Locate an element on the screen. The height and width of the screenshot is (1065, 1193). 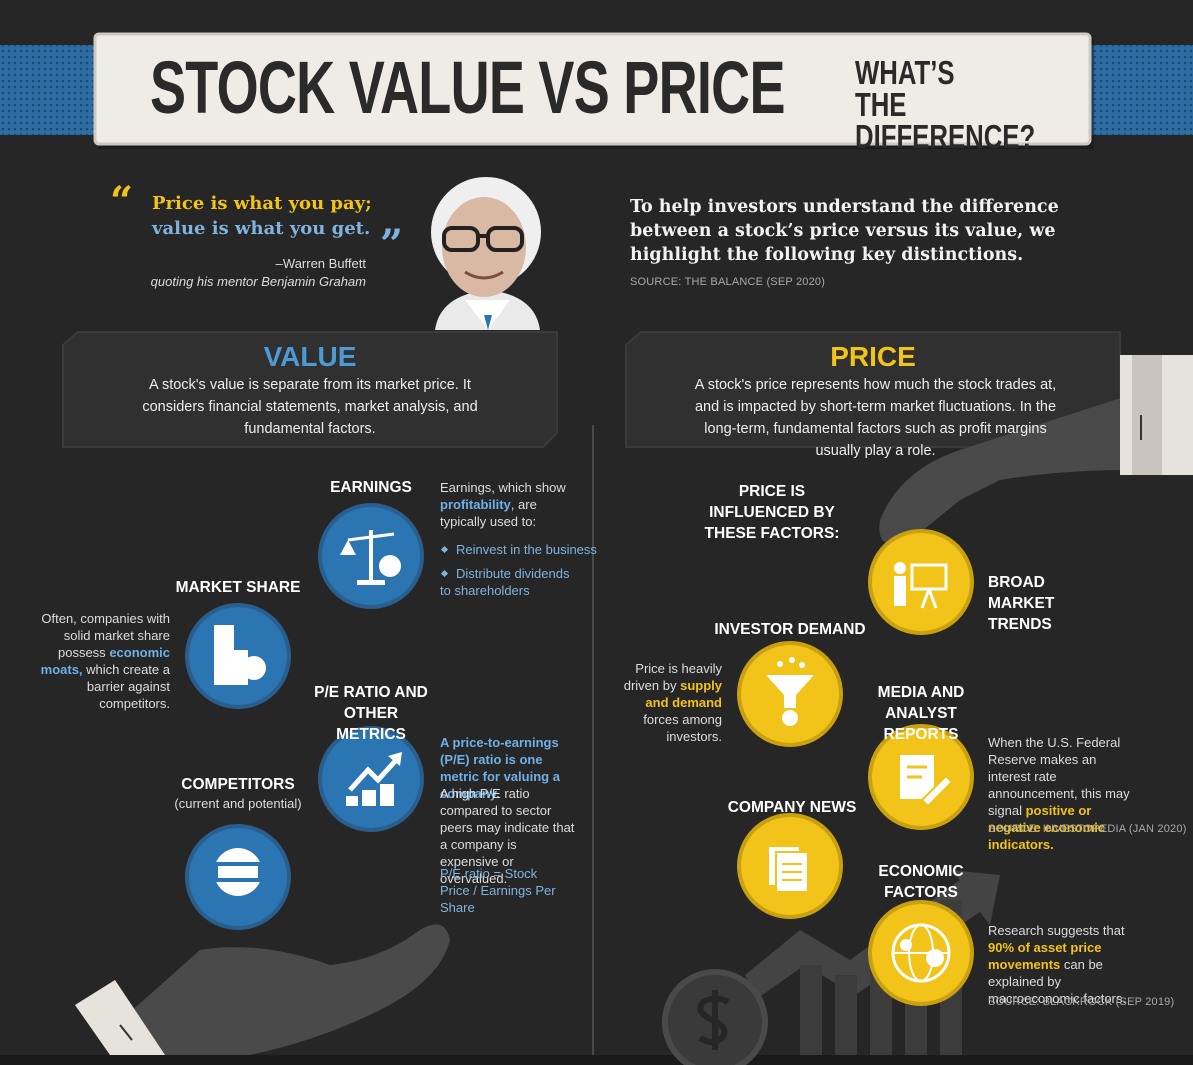
price-heading: PRICE is located at coordinates (873, 356).